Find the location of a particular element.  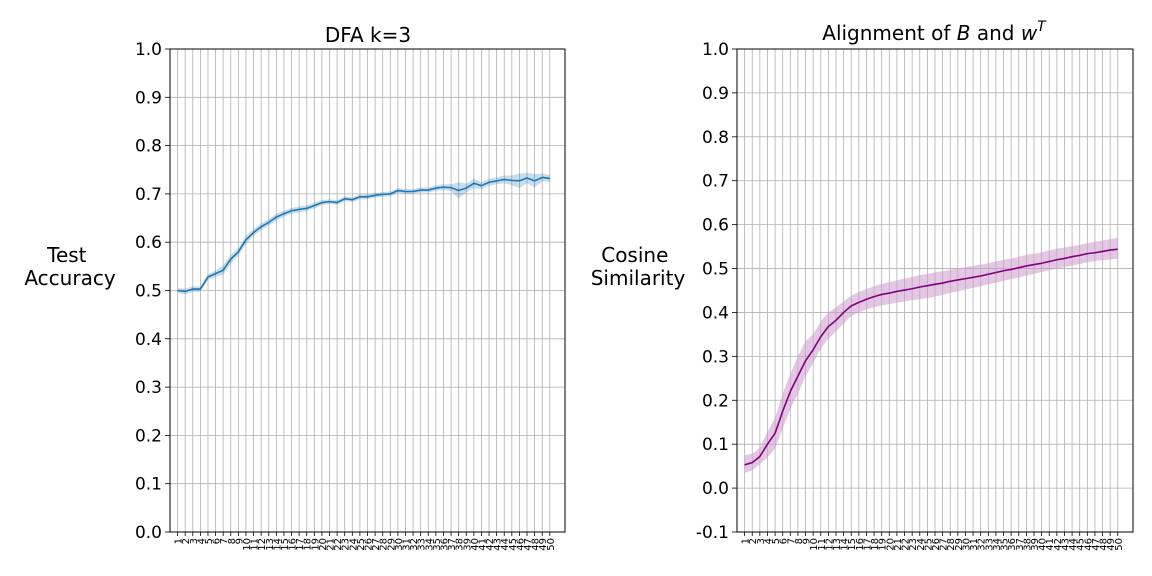

accuracy-xtick-label: 49 is located at coordinates (543, 544).